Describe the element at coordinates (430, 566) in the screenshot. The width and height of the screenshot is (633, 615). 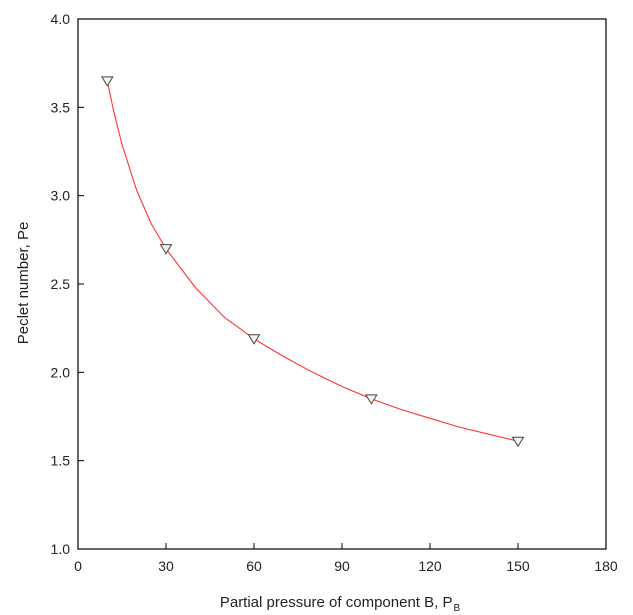
I see `x-tick-label: 120` at that location.